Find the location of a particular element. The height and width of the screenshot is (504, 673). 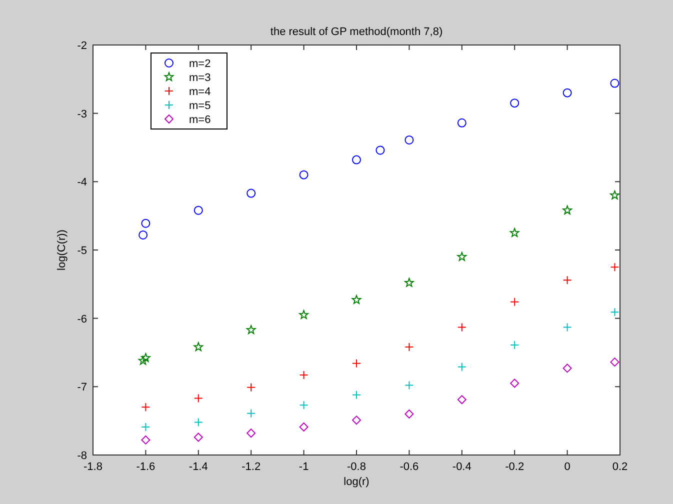

y-axis-title: log(C(r)) is located at coordinates (62, 250).